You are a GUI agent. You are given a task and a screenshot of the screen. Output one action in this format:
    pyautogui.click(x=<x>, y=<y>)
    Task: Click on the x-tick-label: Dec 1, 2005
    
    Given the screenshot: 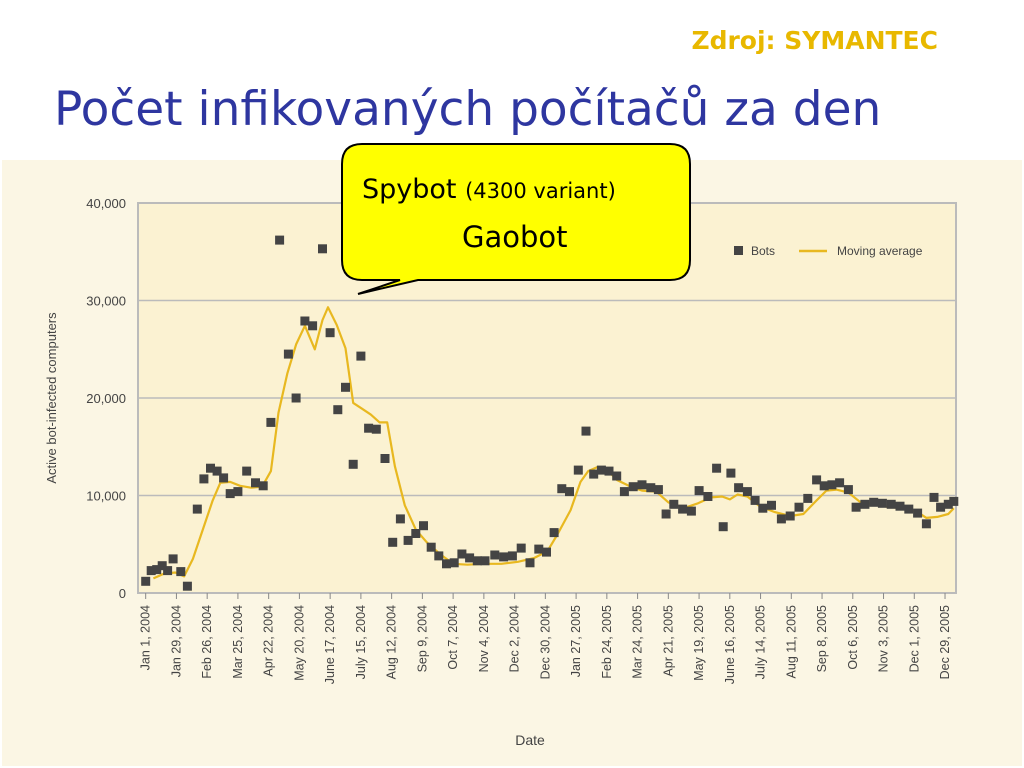 What is the action you would take?
    pyautogui.click(x=914, y=638)
    